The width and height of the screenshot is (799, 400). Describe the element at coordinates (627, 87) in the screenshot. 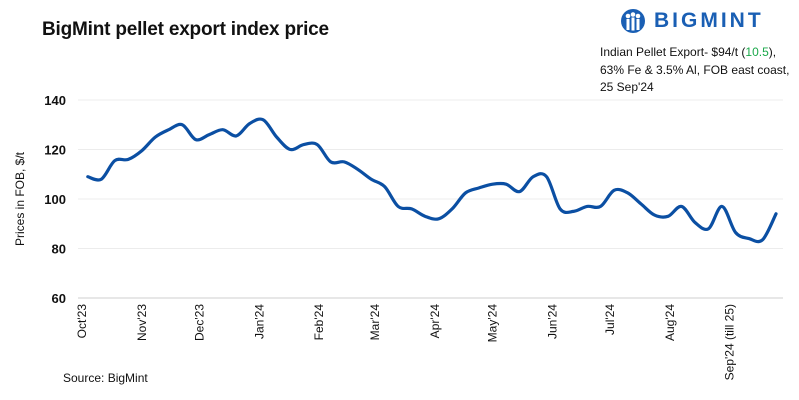

I see `note-line3: 25 Sep'24` at that location.